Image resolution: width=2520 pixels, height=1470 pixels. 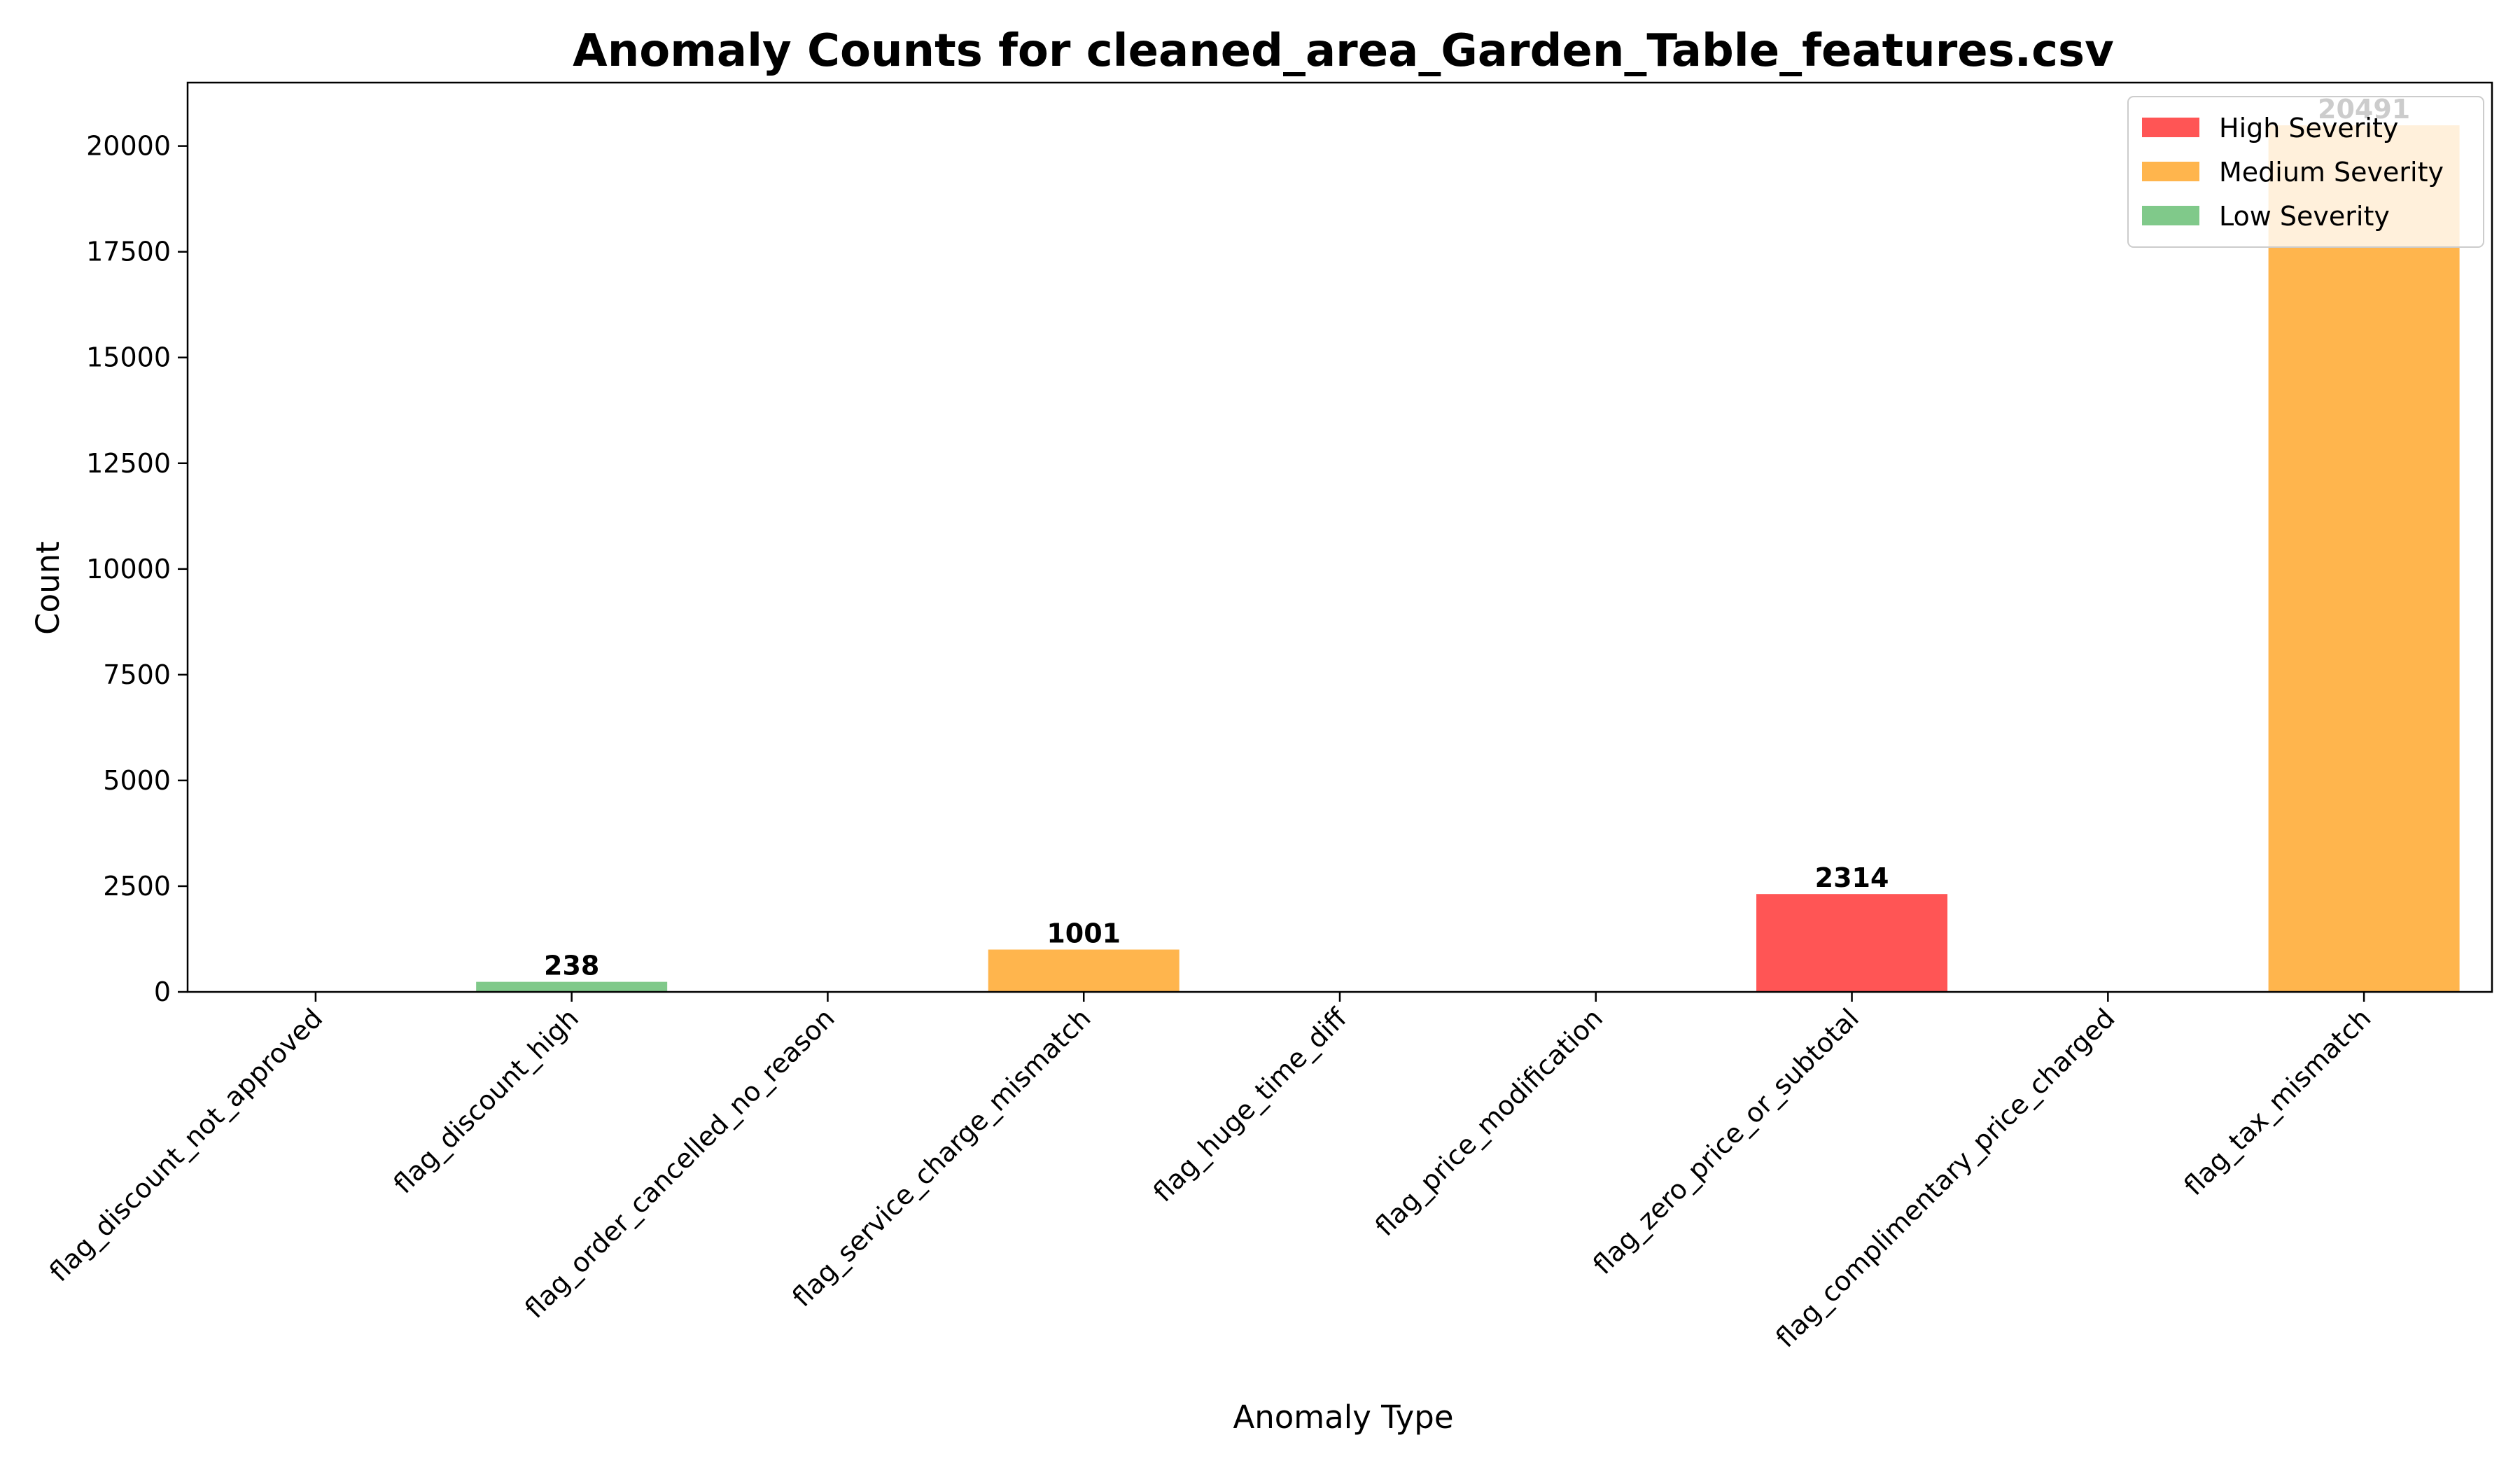 I want to click on x-tick-label-flag_discount_not_approved: flag_discount_not_approved, so click(x=185, y=1144).